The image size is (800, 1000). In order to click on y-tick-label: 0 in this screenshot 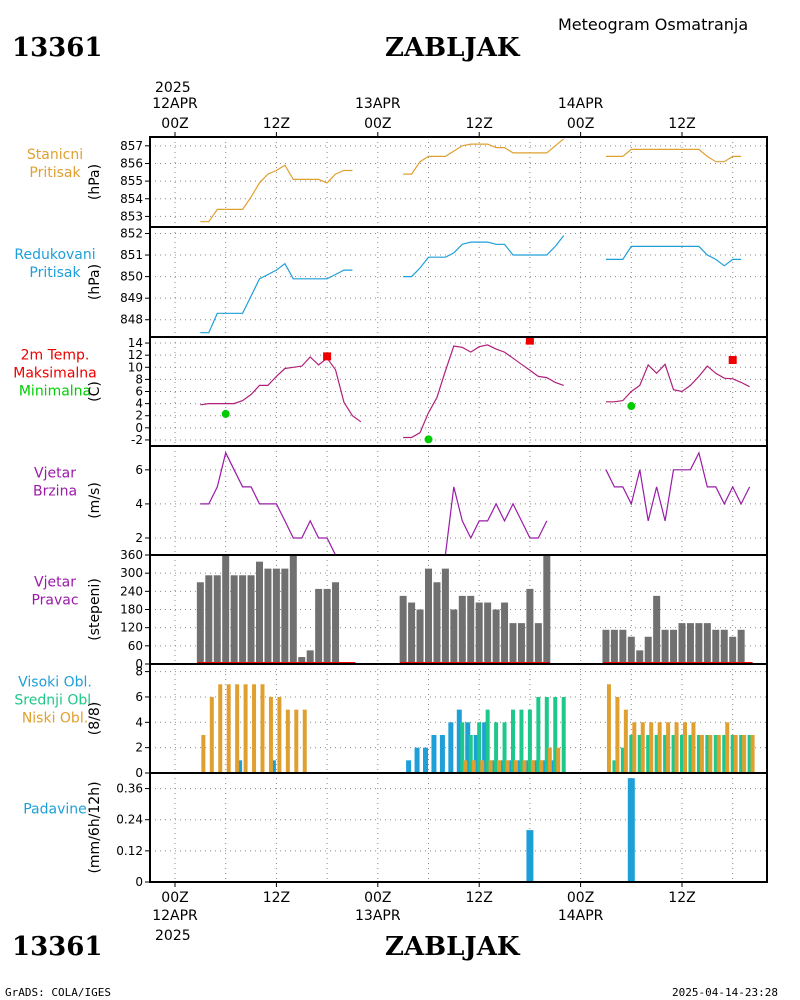, I will do `click(139, 664)`.